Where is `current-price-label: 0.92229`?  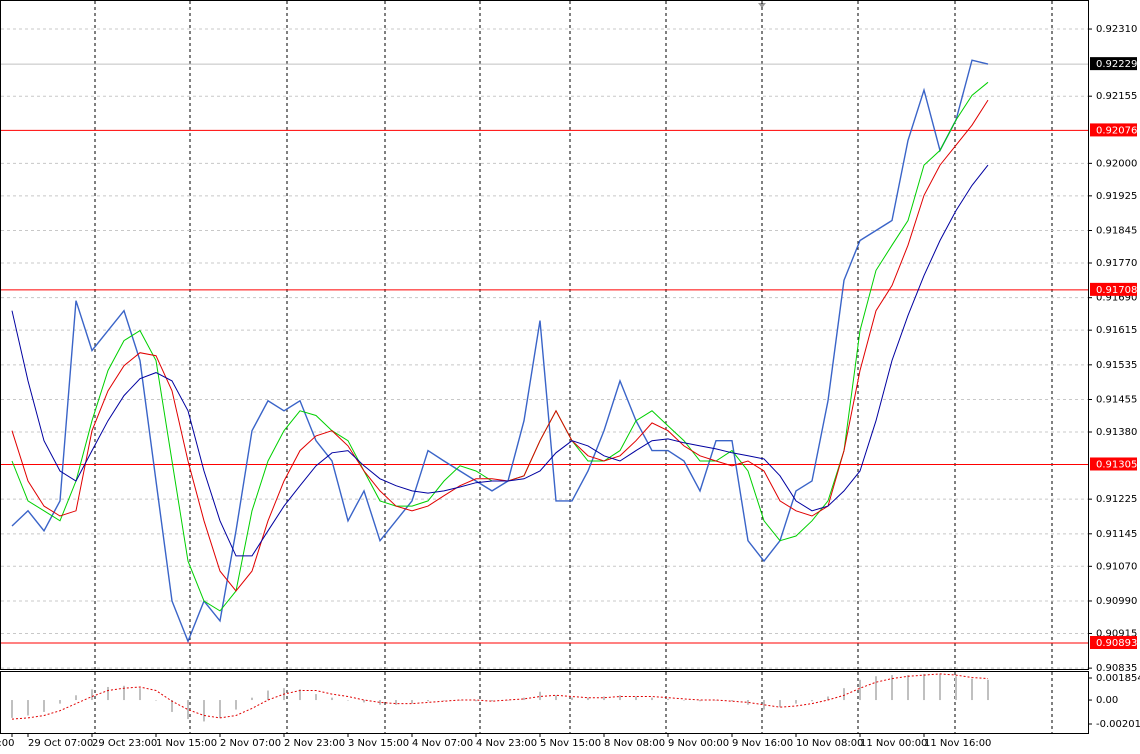
current-price-label: 0.92229 is located at coordinates (1116, 64).